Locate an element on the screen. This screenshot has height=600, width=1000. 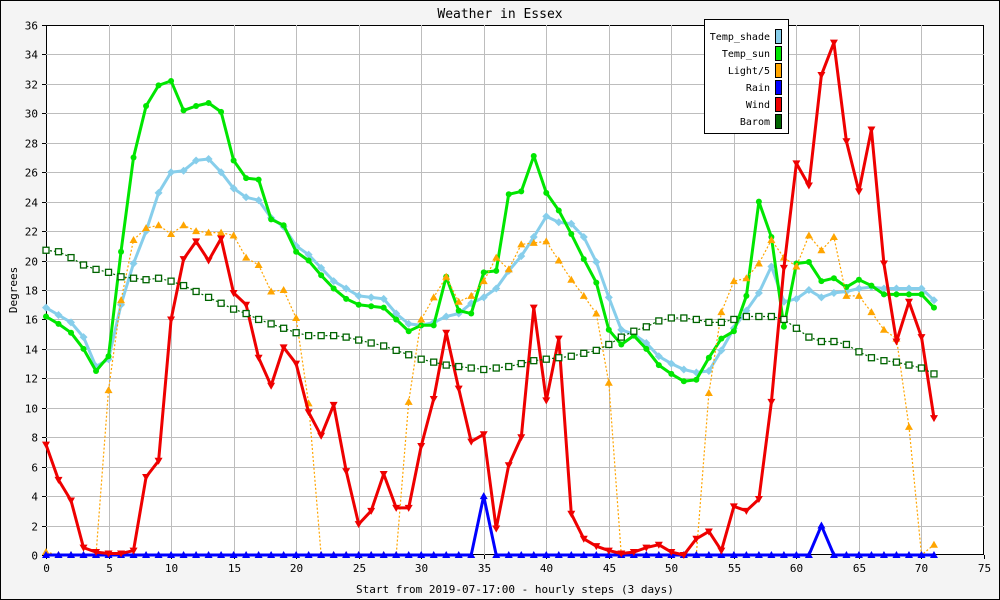
y-tick-label: 36 is located at coordinates (31, 26).